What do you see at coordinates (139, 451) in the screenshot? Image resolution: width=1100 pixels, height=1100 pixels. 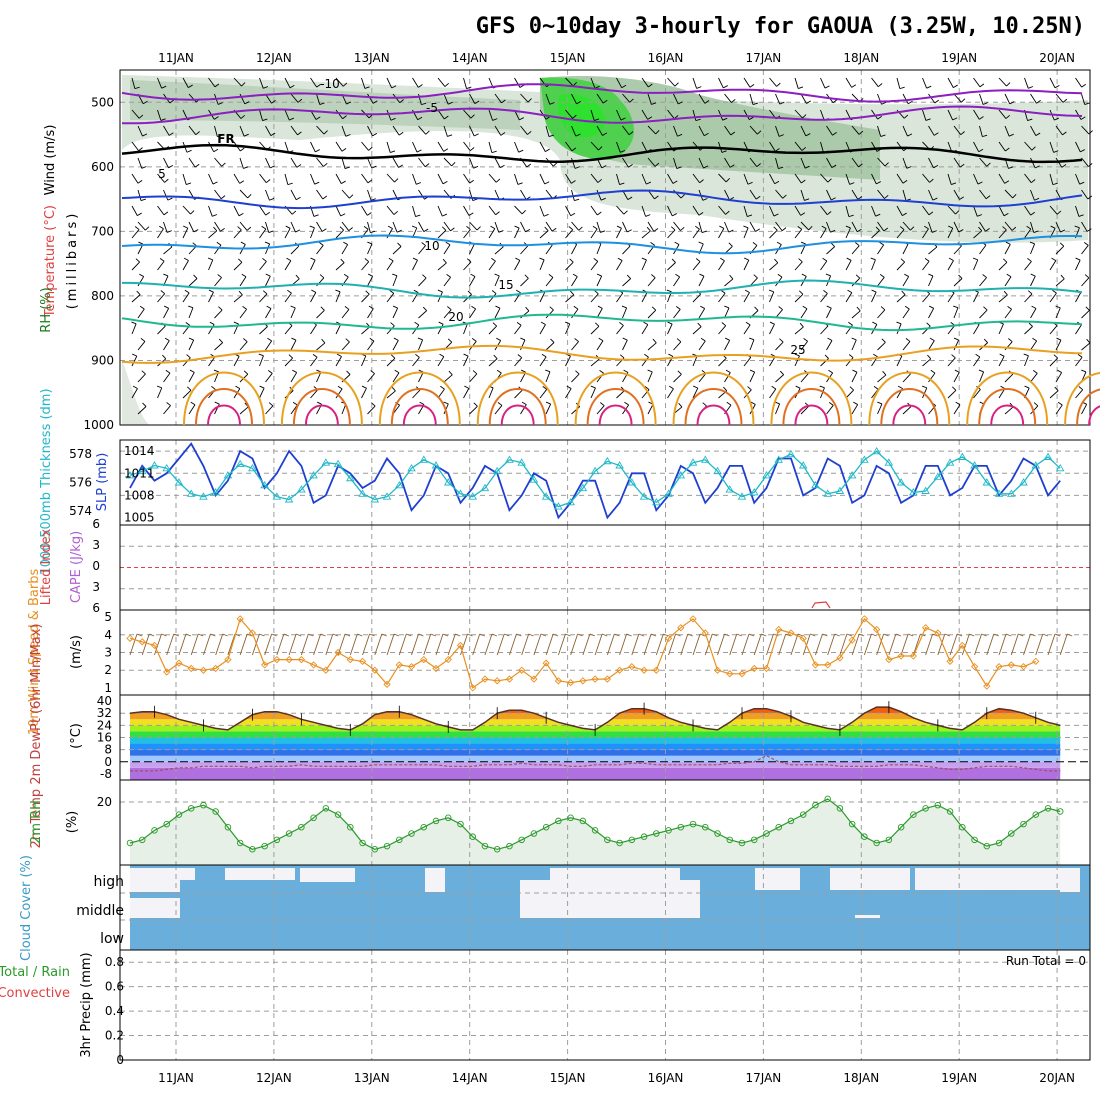 I see `slp-tick: 1014` at bounding box center [139, 451].